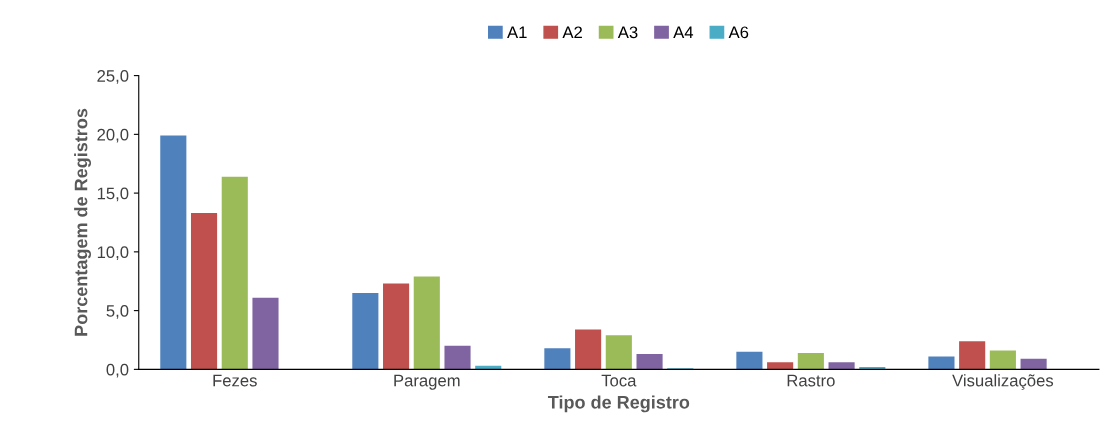 This screenshot has height=432, width=1110. What do you see at coordinates (113, 194) in the screenshot?
I see `y-tick-label: 15,0` at bounding box center [113, 194].